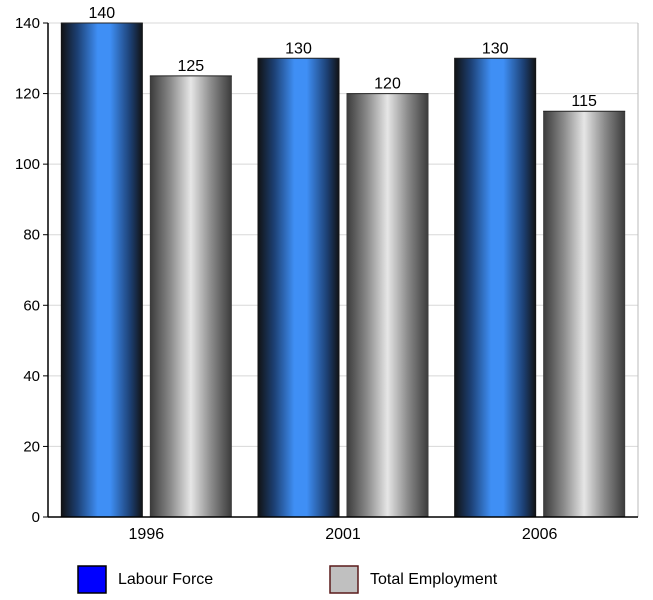 The width and height of the screenshot is (653, 600). What do you see at coordinates (31, 446) in the screenshot?
I see `y-tick-label: 20` at bounding box center [31, 446].